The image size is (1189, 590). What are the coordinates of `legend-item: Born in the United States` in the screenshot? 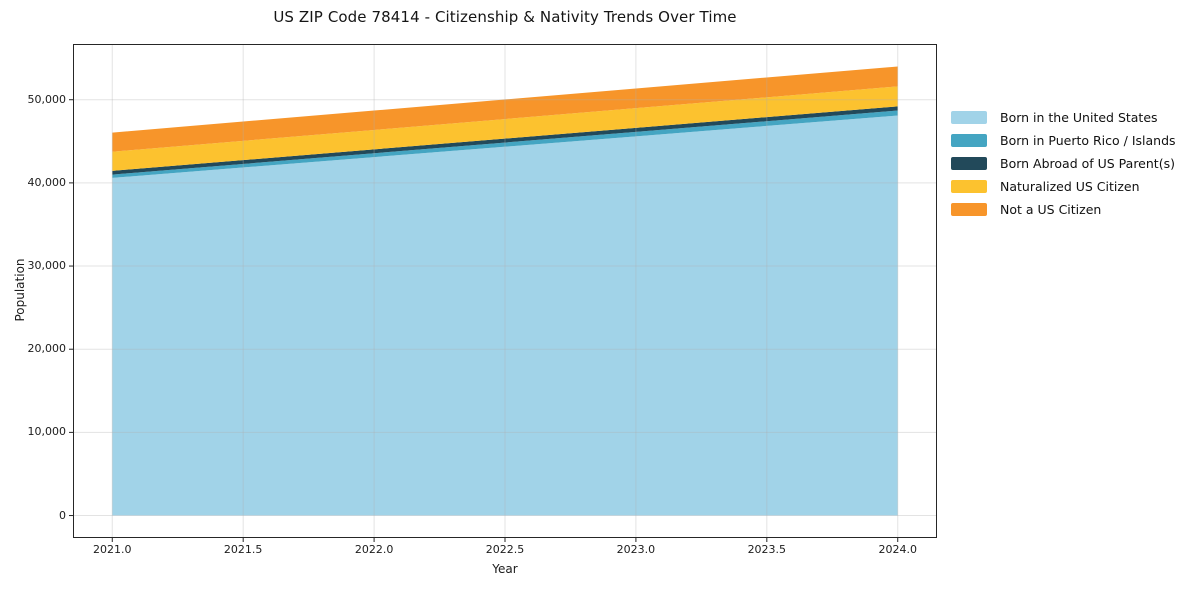 It's located at (1063, 117).